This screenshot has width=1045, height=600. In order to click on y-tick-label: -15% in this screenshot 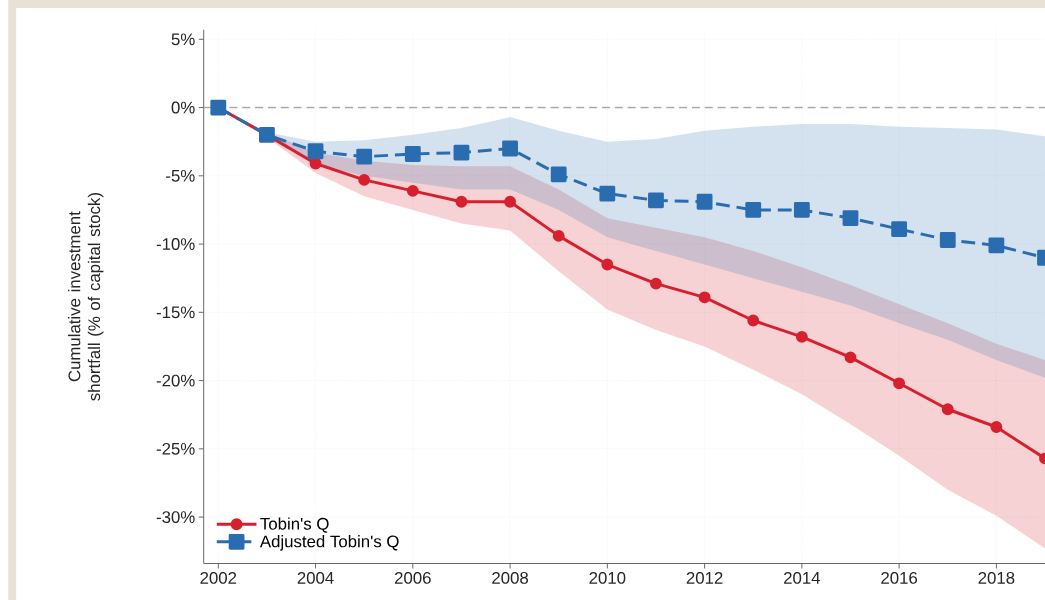, I will do `click(175, 312)`.